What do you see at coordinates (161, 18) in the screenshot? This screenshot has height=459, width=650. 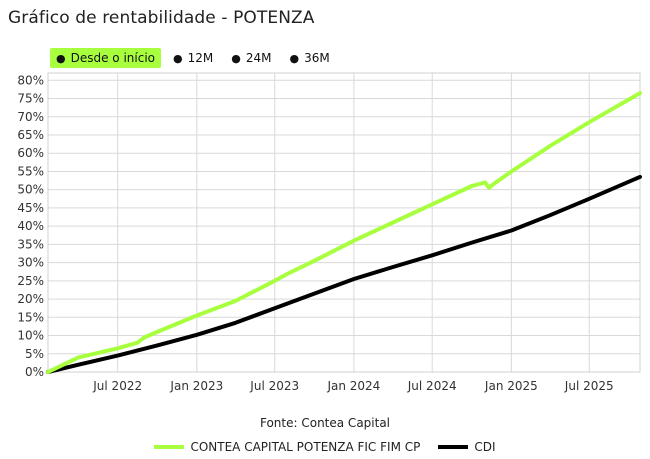 I see `chart-title: Gráfico de rentabilidade - POTENZA` at bounding box center [161, 18].